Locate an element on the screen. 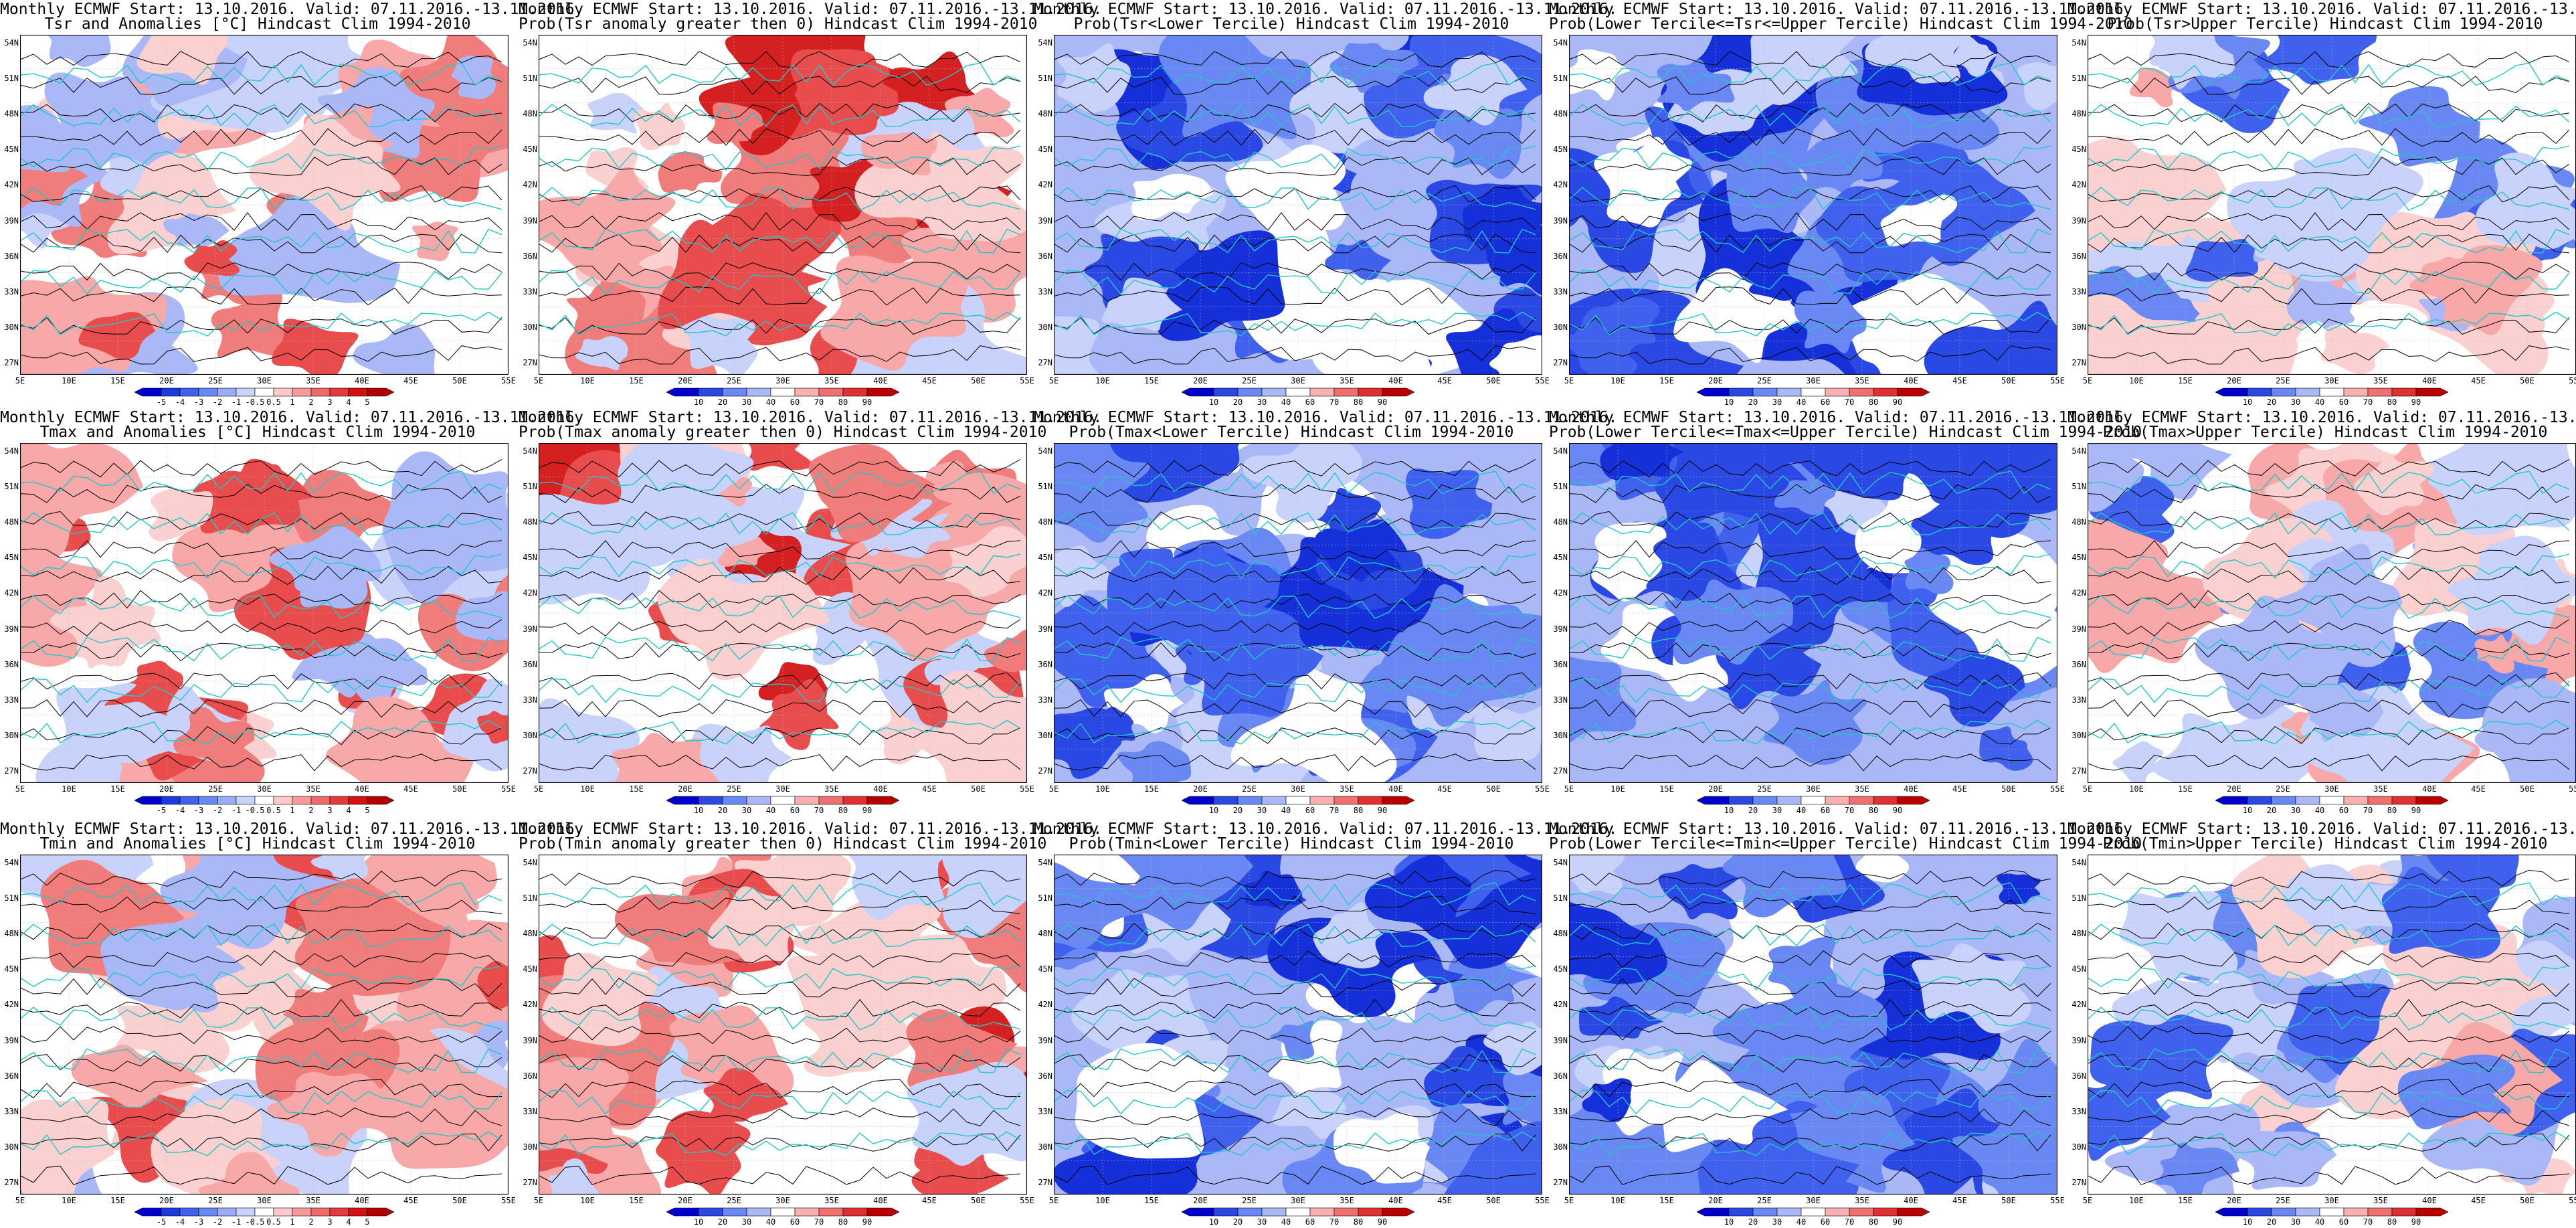  colorbar-label: 70 is located at coordinates (819, 1222).